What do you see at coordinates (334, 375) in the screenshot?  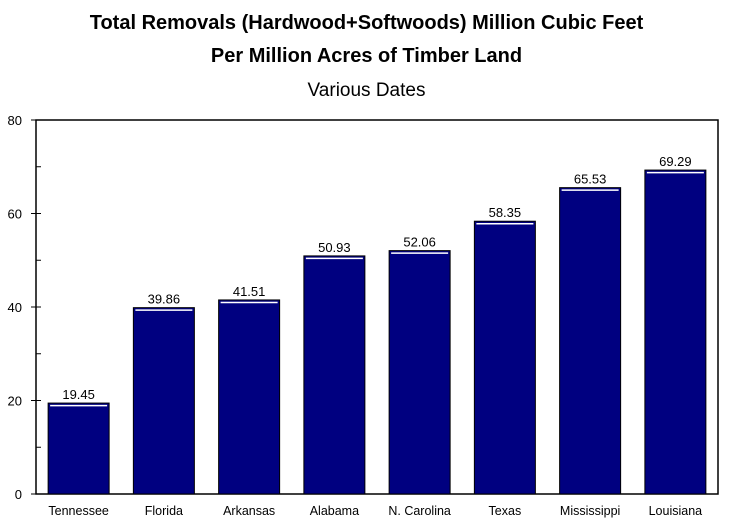 I see `bar-alabama` at bounding box center [334, 375].